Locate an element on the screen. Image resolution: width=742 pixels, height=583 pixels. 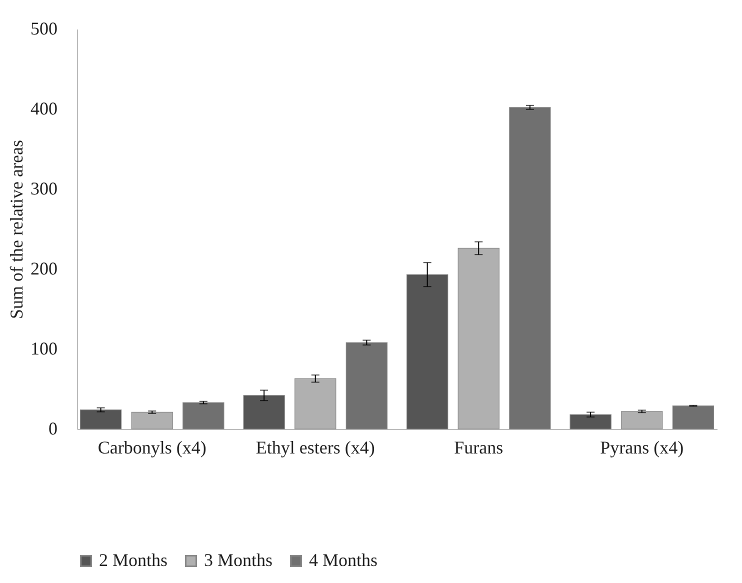
y-tick-label: 200 is located at coordinates (44, 268).